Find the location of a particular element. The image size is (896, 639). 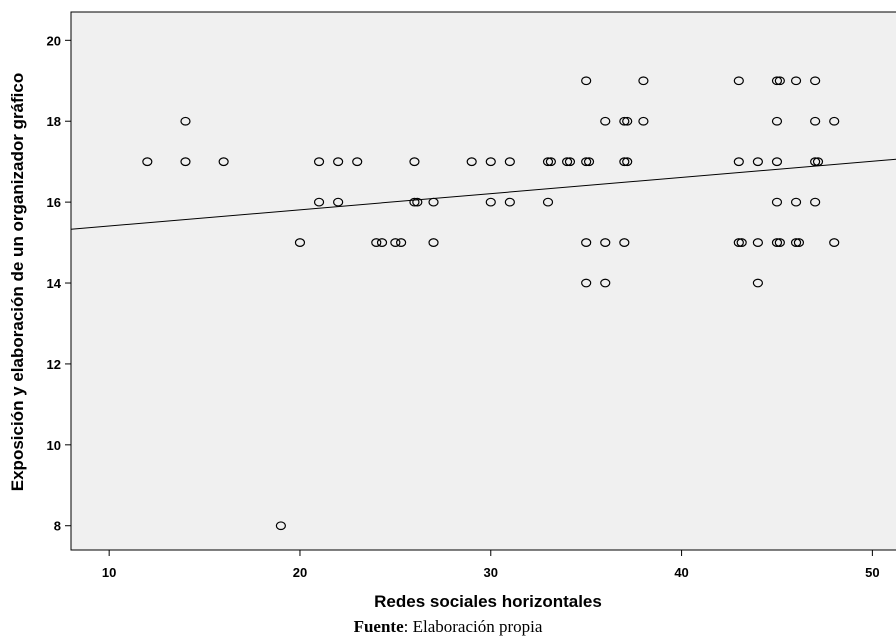

y-tick-label: 14 is located at coordinates (54, 283).